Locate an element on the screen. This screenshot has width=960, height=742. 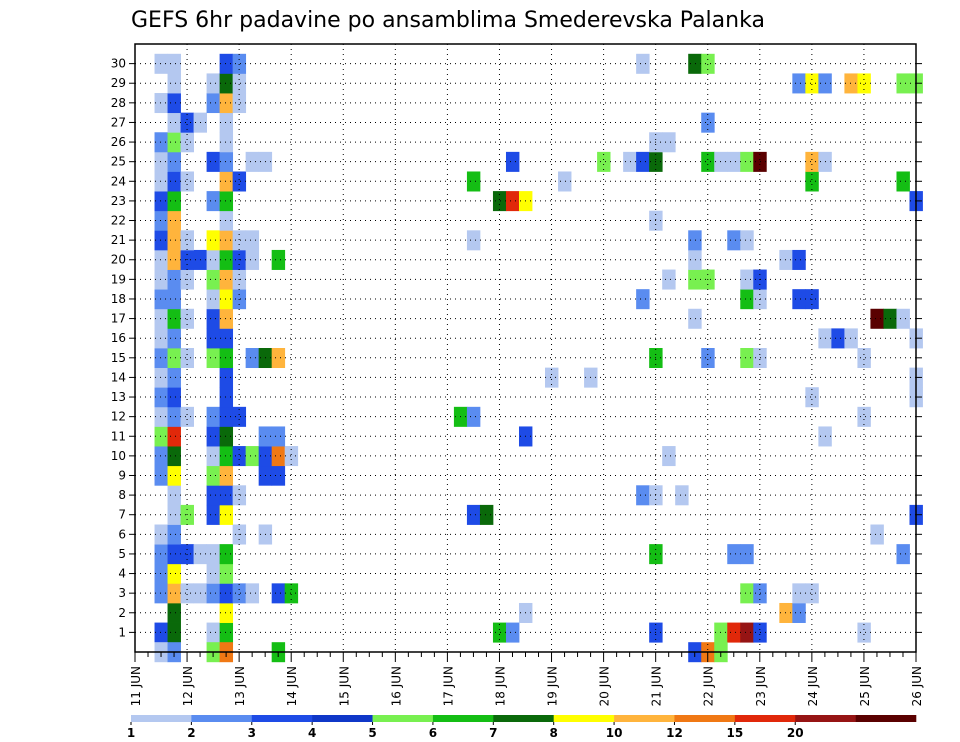
y-tick-label: 26 is located at coordinates (118, 142).